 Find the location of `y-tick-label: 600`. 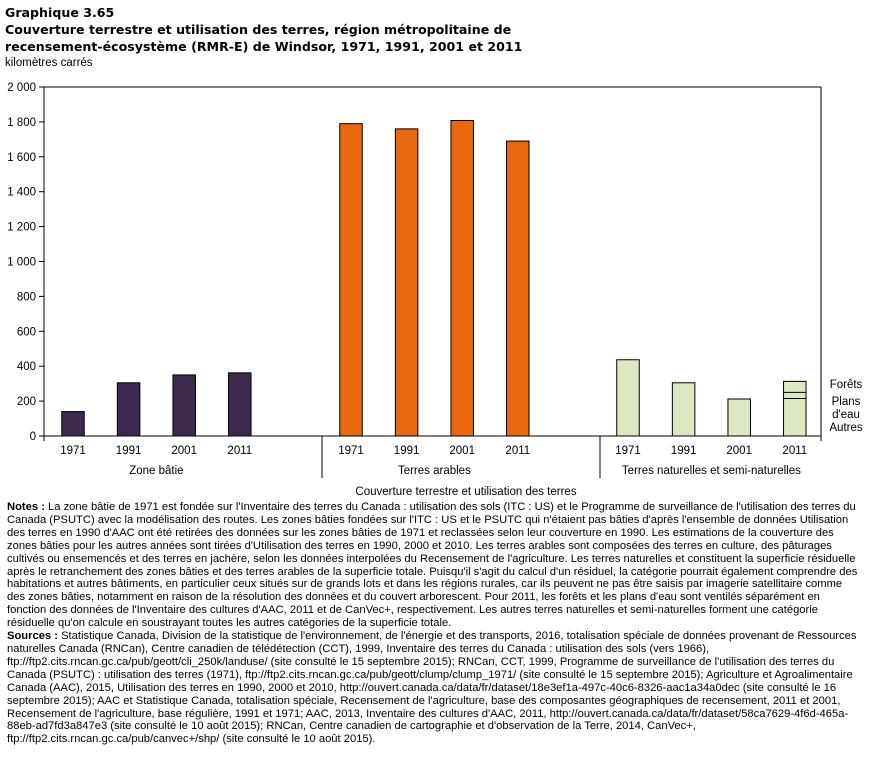

y-tick-label: 600 is located at coordinates (26, 332).